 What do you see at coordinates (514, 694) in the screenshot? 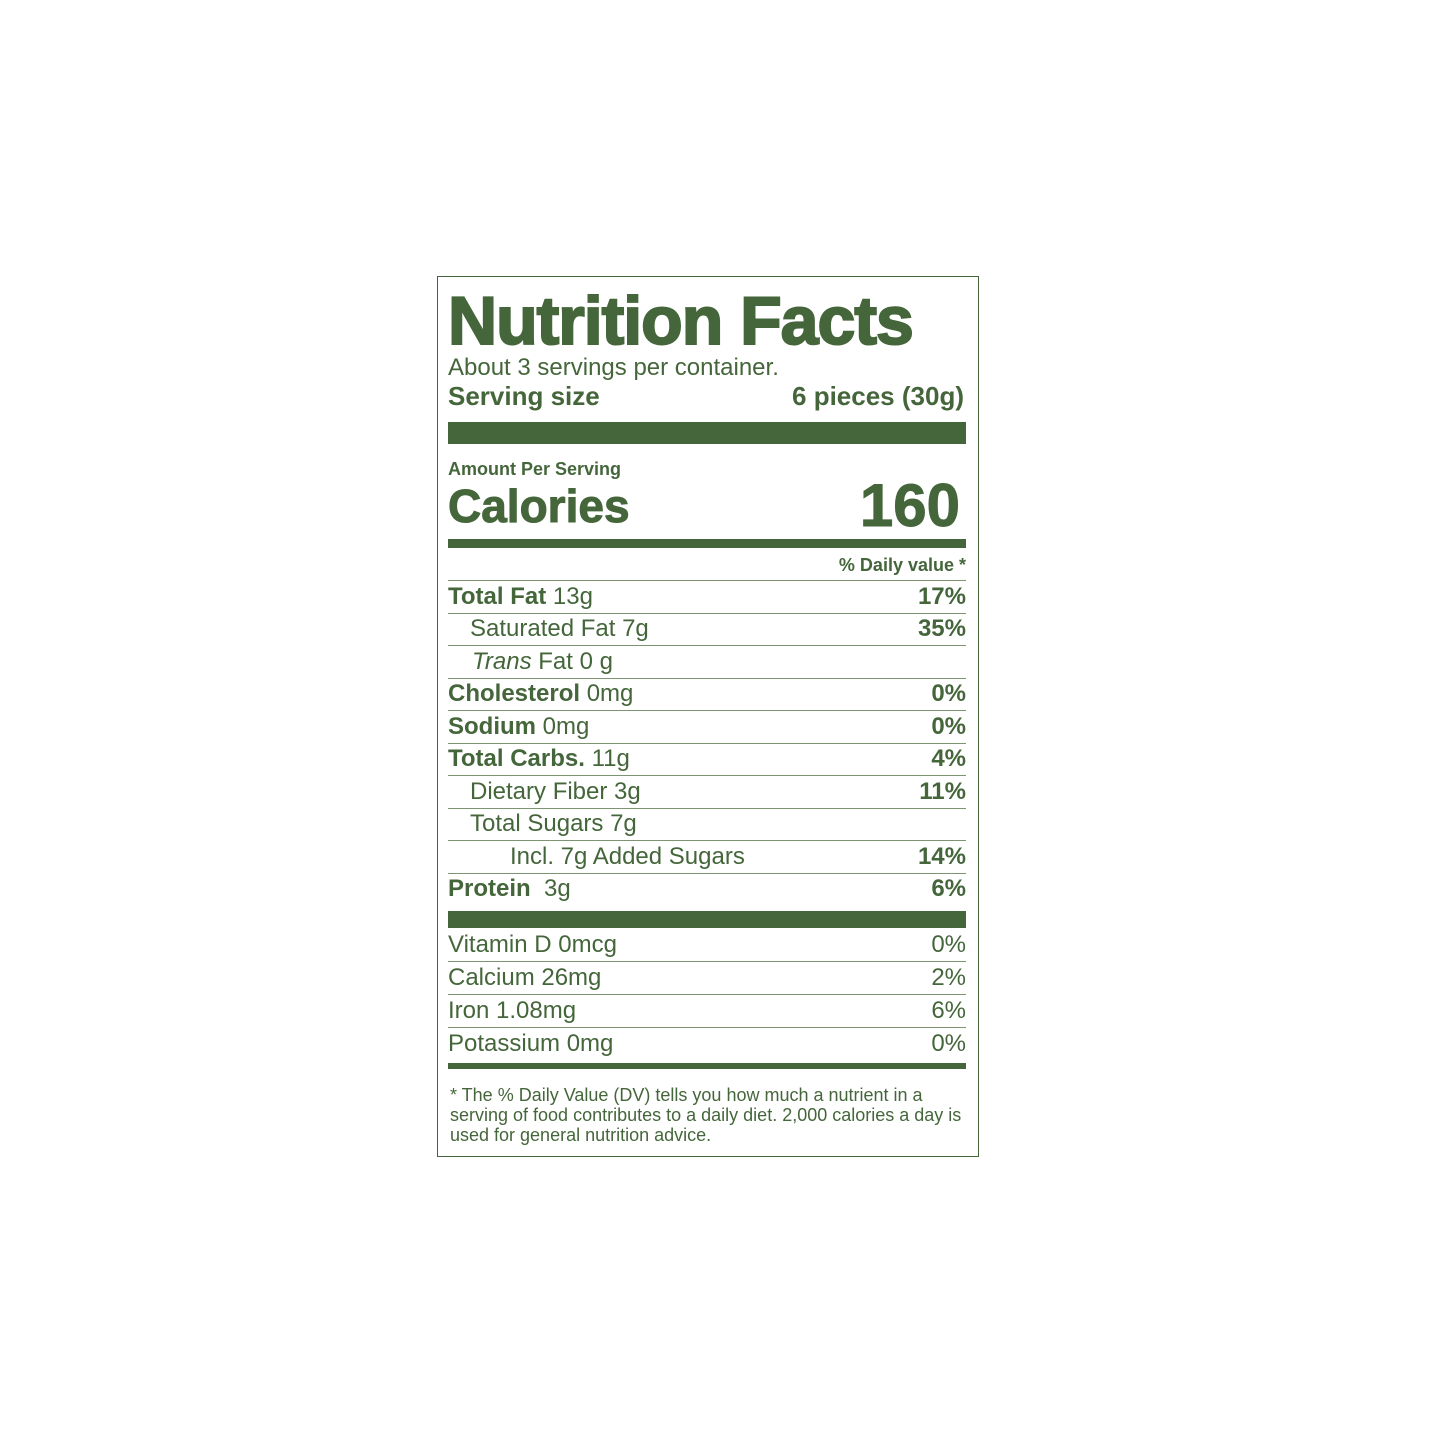
I see `nutrient-name: Cholesterol` at bounding box center [514, 694].